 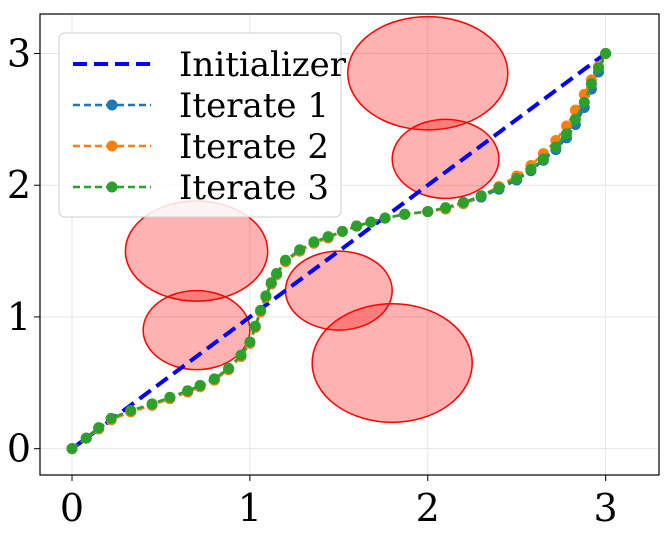 I want to click on x-tick-label: 0, so click(x=72, y=508).